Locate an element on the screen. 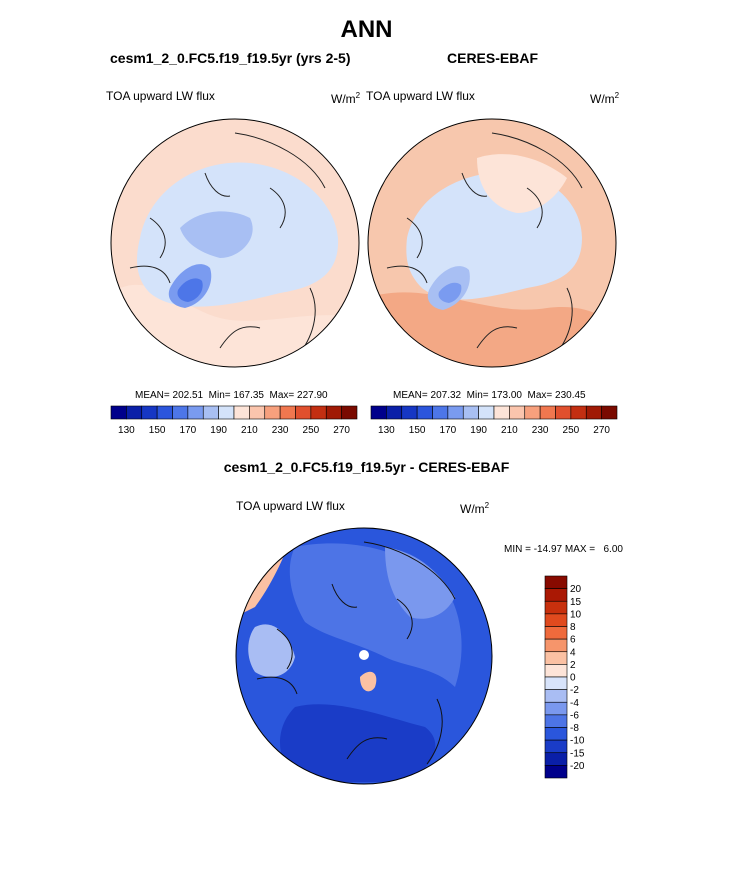  left-colorbar: 130 150 170 190 210 230 250 270 is located at coordinates (234, 420).